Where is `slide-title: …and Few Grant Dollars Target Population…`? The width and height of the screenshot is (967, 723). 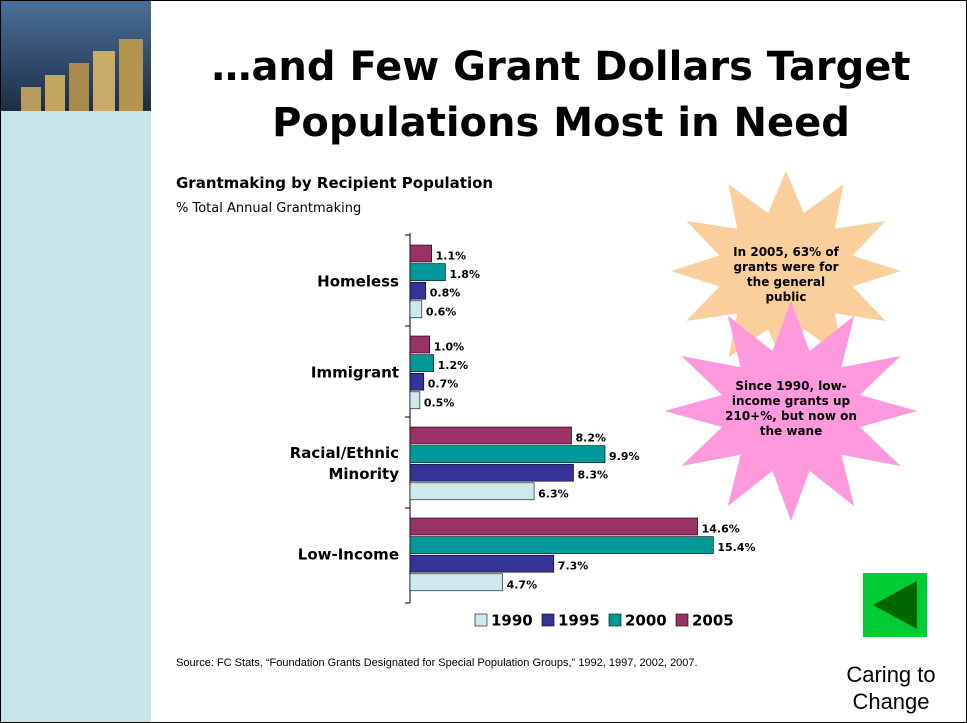
slide-title: …and Few Grant Dollars Target Population… is located at coordinates (561, 95).